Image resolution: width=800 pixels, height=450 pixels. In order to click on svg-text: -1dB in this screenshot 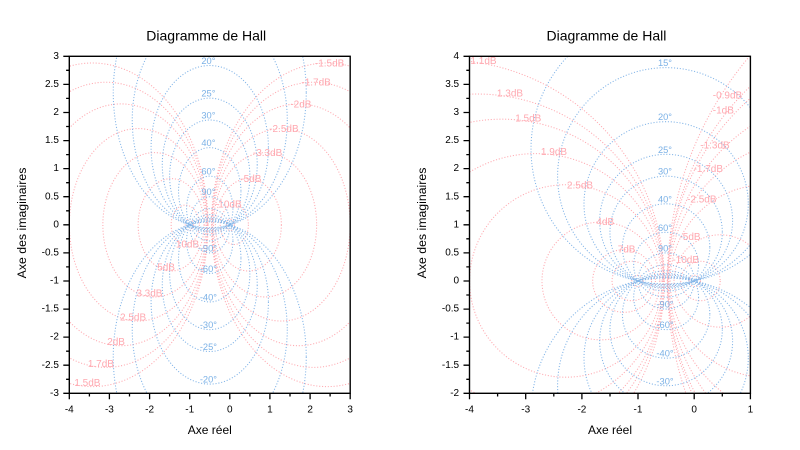, I will do `click(723, 110)`.